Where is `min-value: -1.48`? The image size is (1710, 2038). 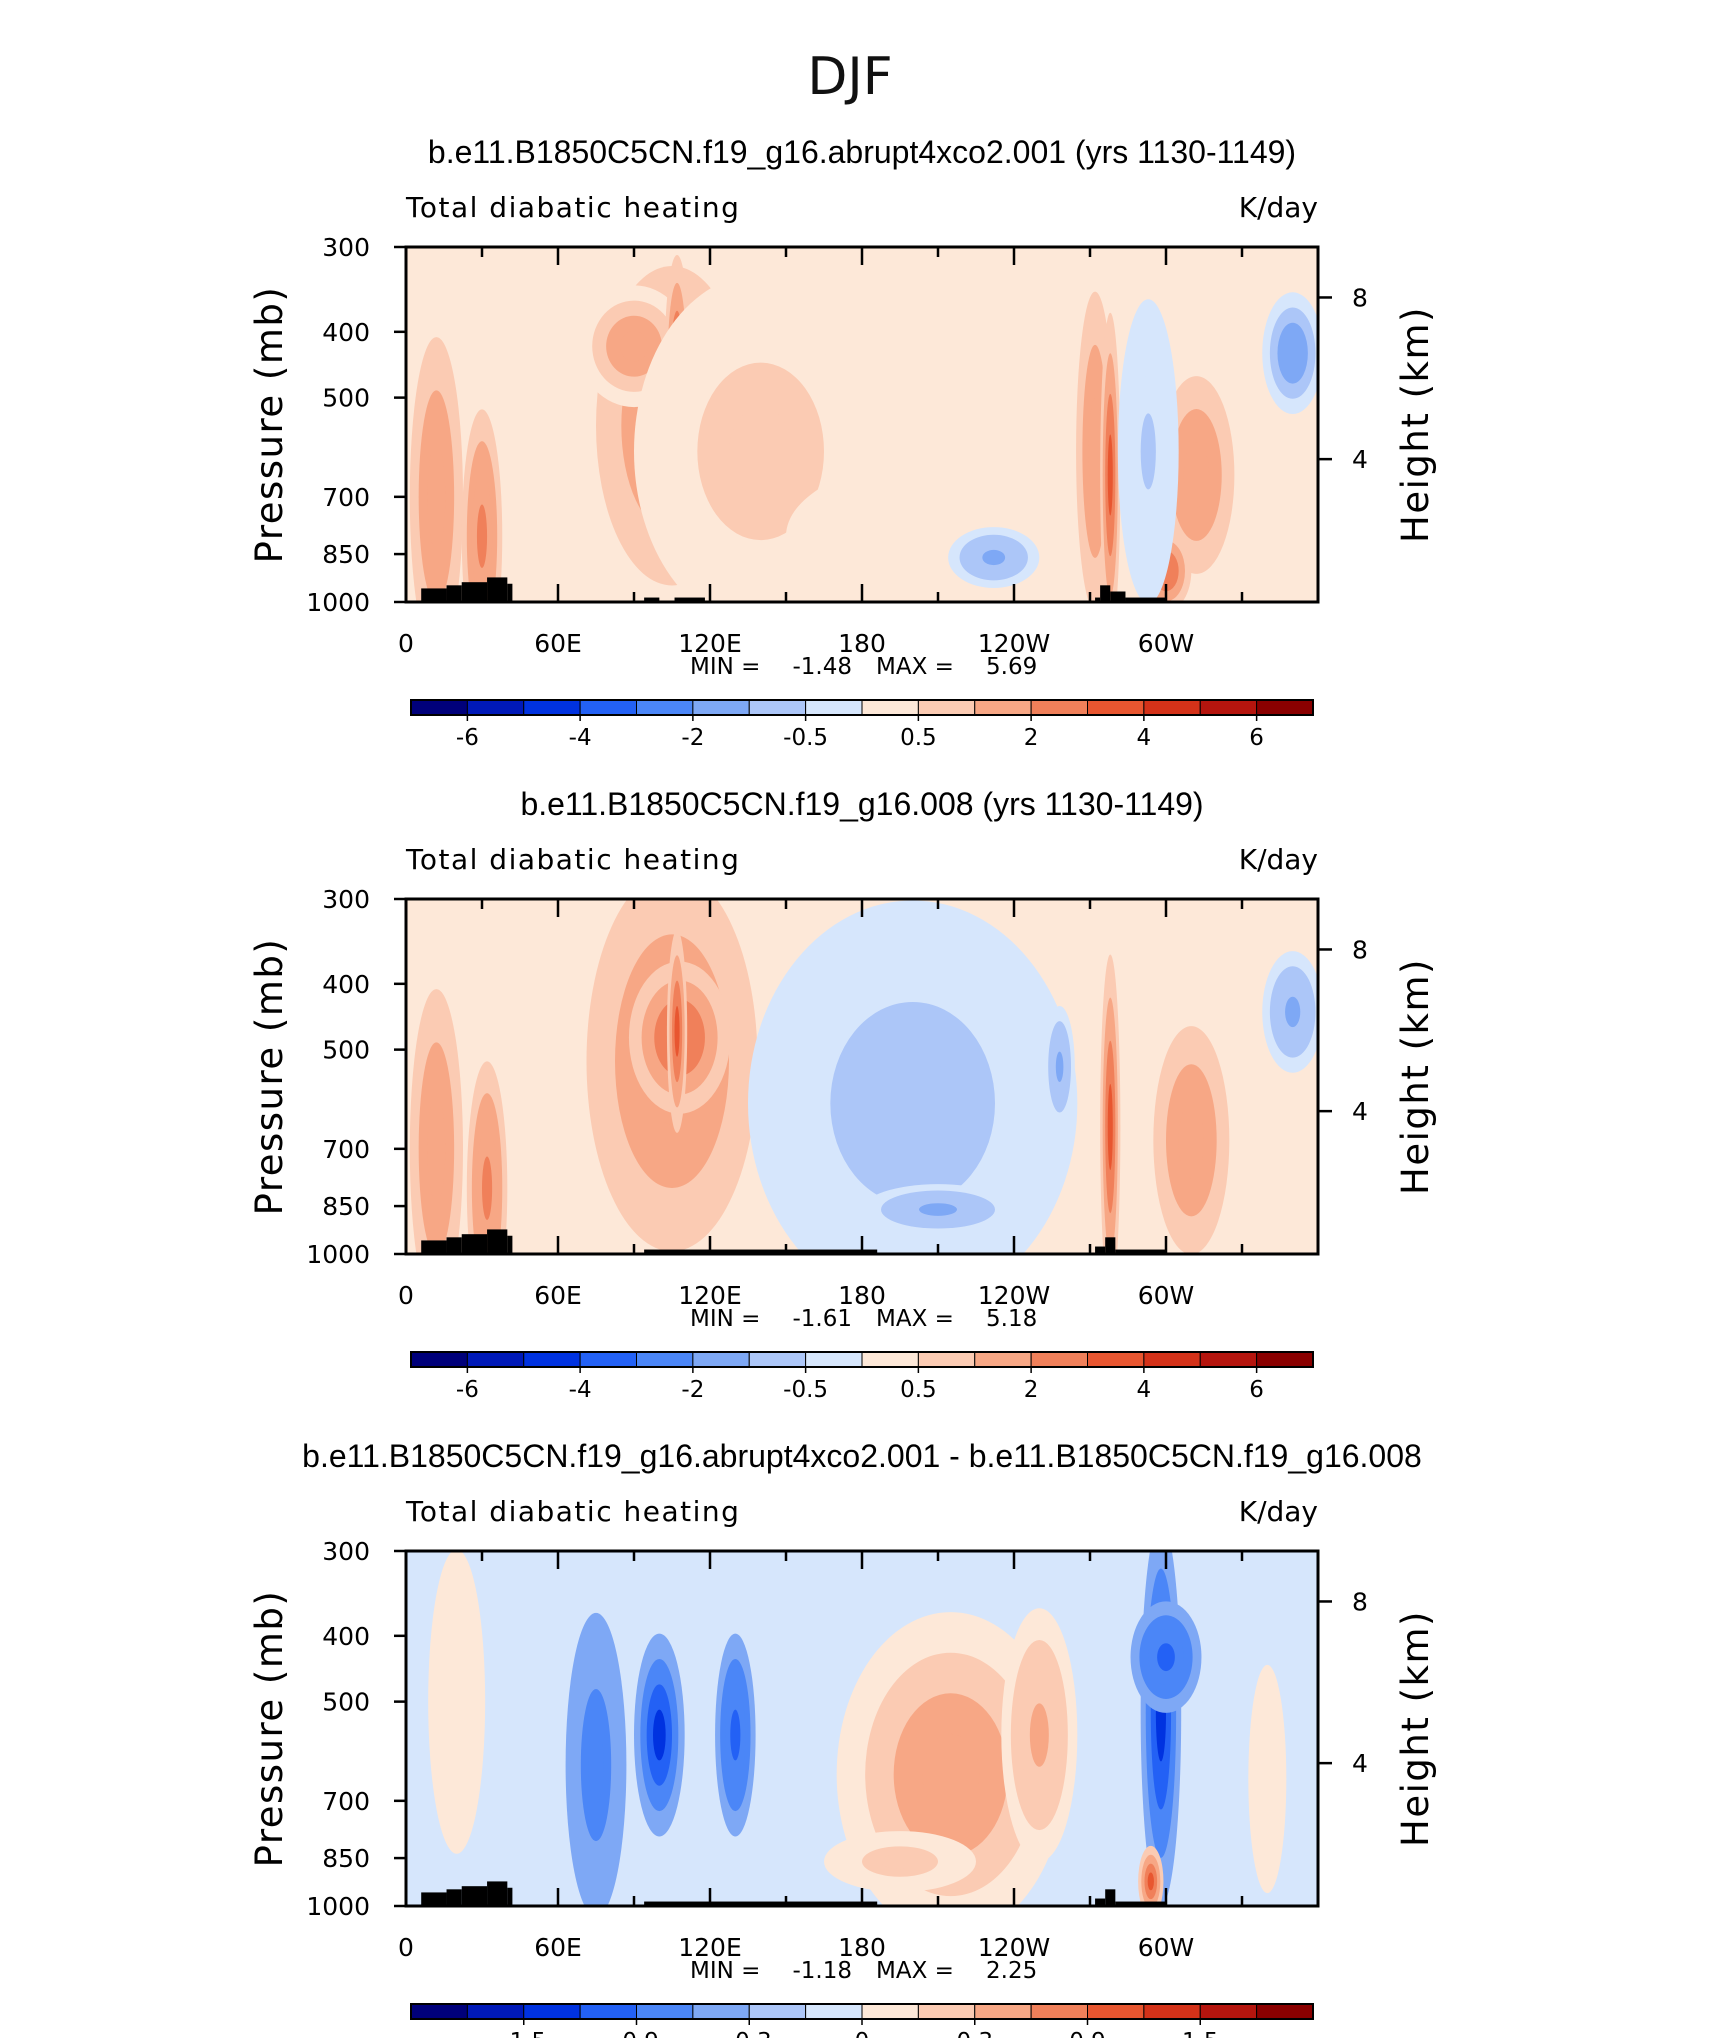
min-value: -1.48 is located at coordinates (822, 667).